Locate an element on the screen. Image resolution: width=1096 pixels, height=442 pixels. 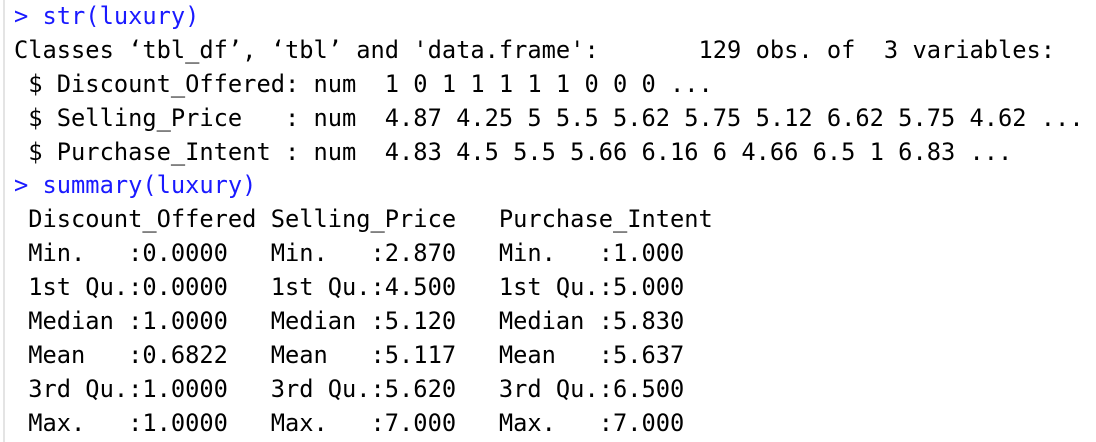
summary-row-mean: Mean :0.6822 Mean :5.117 Mean :5.637 is located at coordinates (363, 354).